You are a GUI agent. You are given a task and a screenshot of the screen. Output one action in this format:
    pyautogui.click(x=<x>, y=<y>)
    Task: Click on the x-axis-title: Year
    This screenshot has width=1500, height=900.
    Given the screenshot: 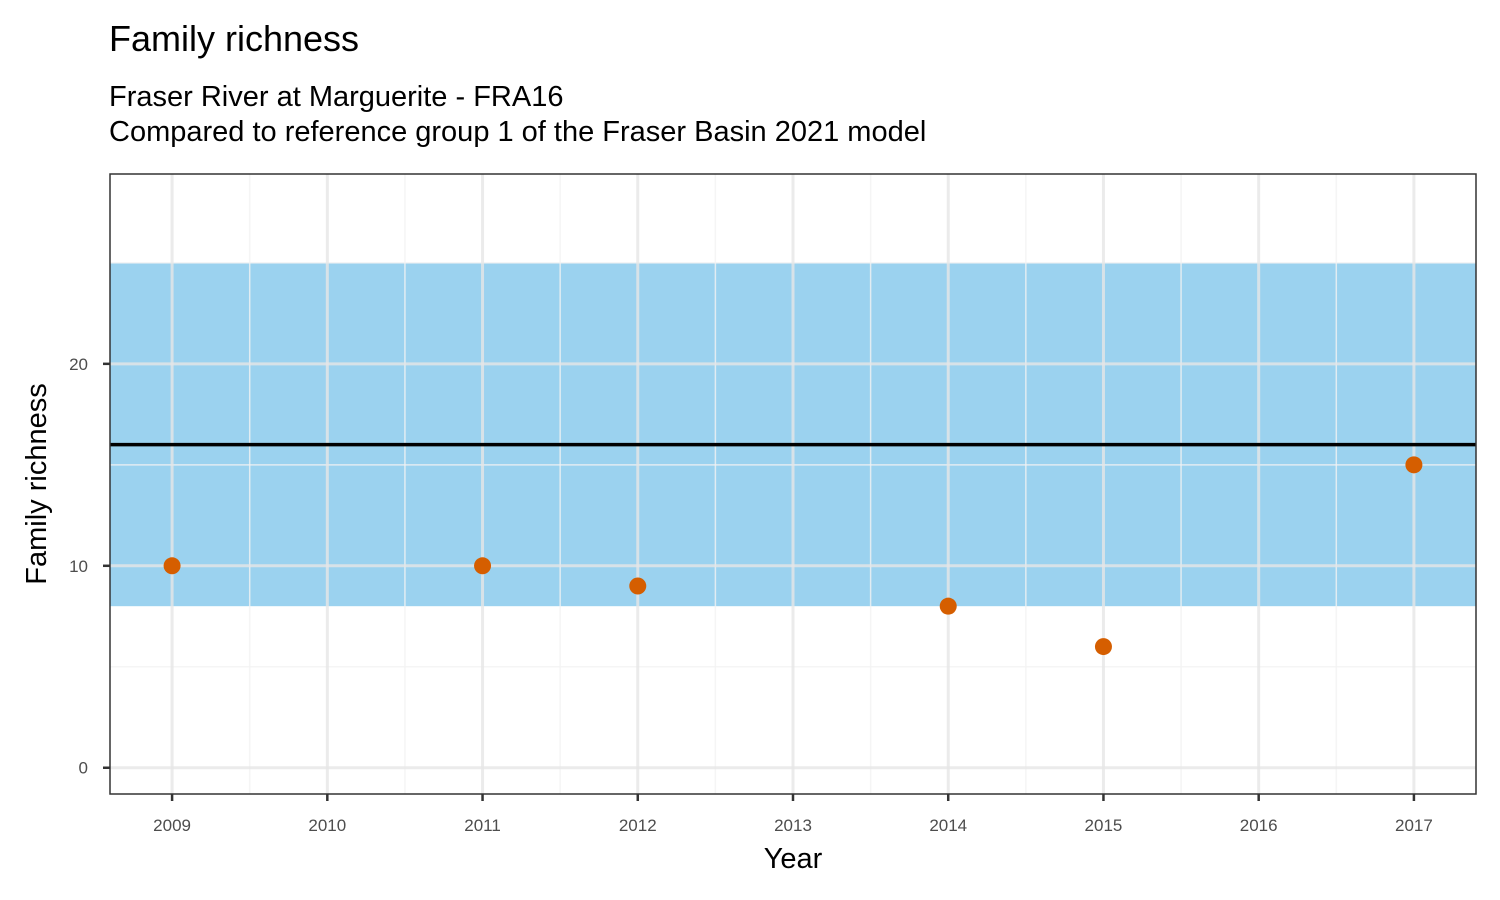 What is the action you would take?
    pyautogui.click(x=793, y=859)
    